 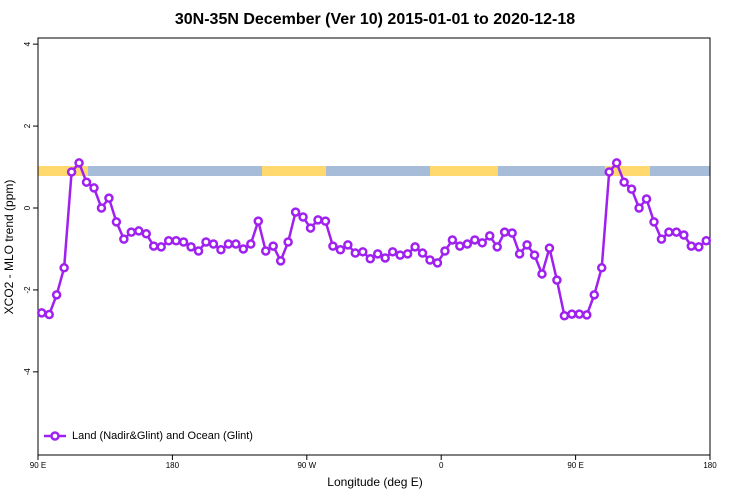 I want to click on y-axis-label: XCO2 - MLO trend (ppm), so click(x=9, y=247).